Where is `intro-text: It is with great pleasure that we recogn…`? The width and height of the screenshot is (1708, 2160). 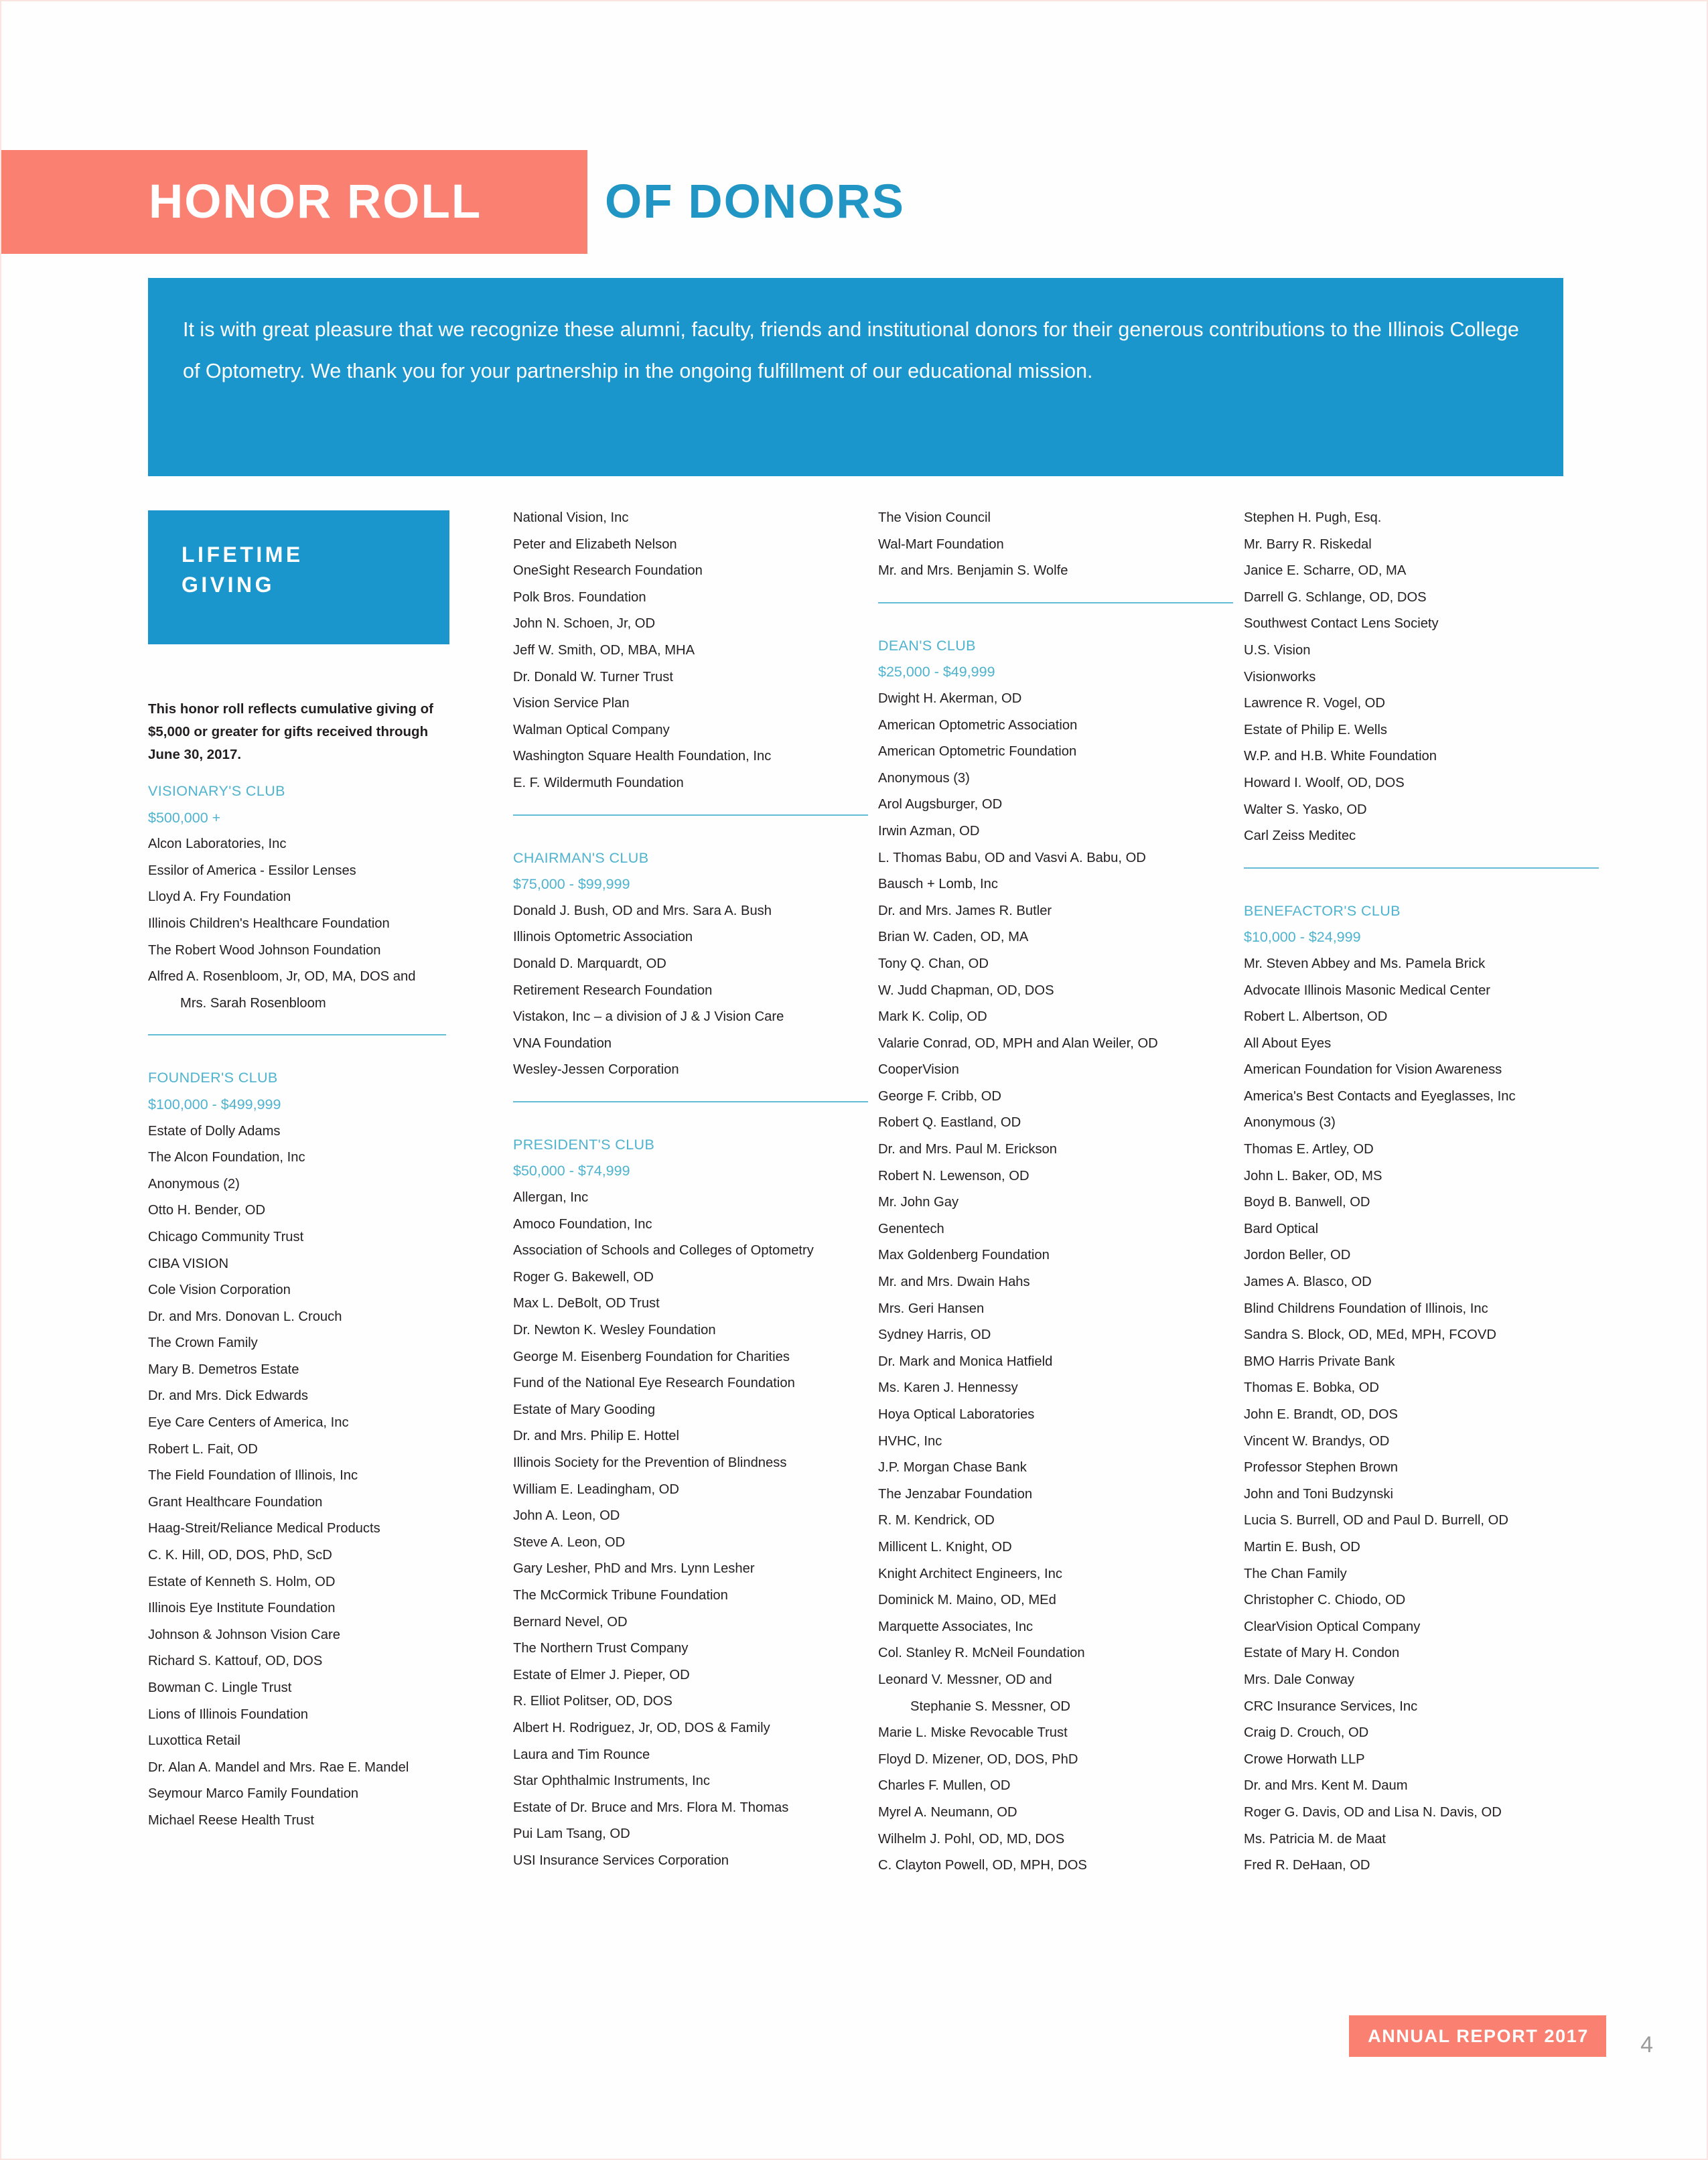 intro-text: It is with great pleasure that we recogn… is located at coordinates (851, 350).